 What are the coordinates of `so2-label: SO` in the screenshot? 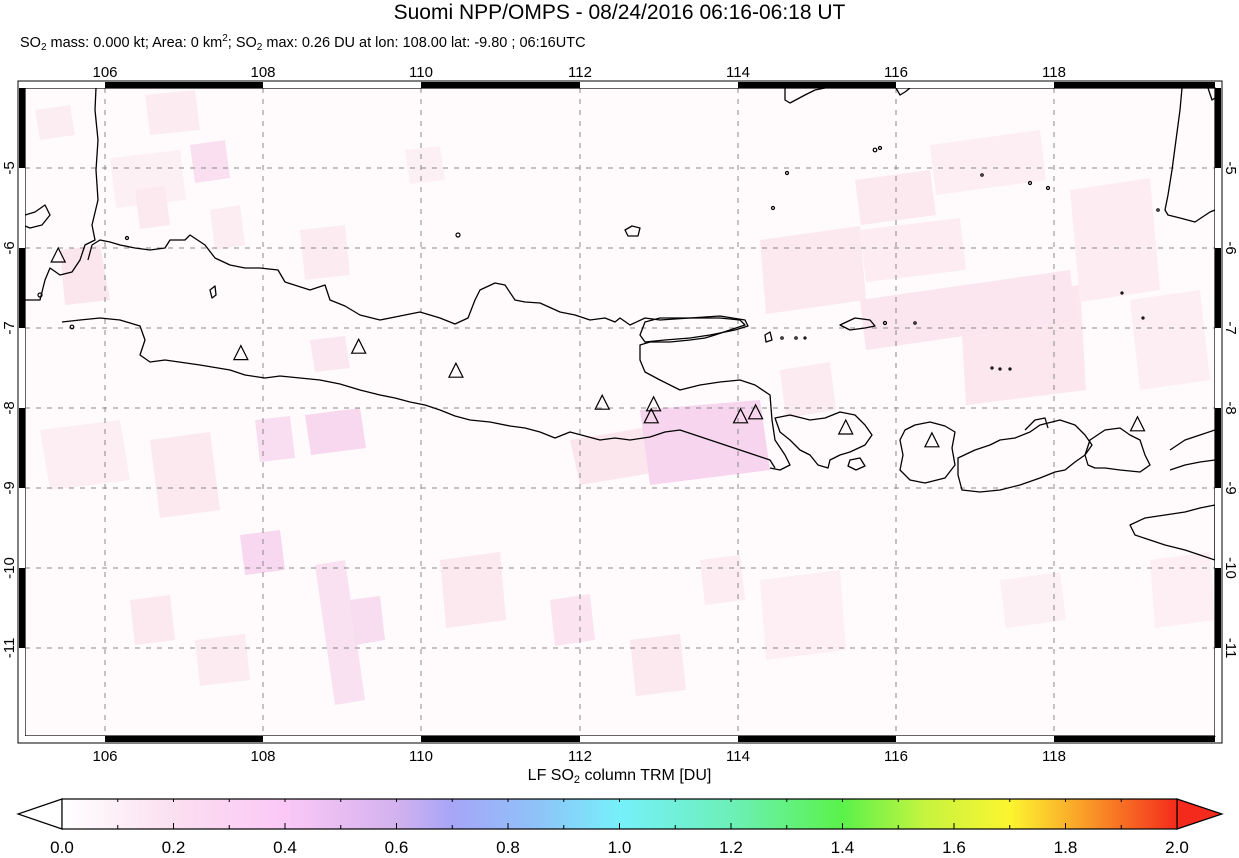 It's located at (30, 43).